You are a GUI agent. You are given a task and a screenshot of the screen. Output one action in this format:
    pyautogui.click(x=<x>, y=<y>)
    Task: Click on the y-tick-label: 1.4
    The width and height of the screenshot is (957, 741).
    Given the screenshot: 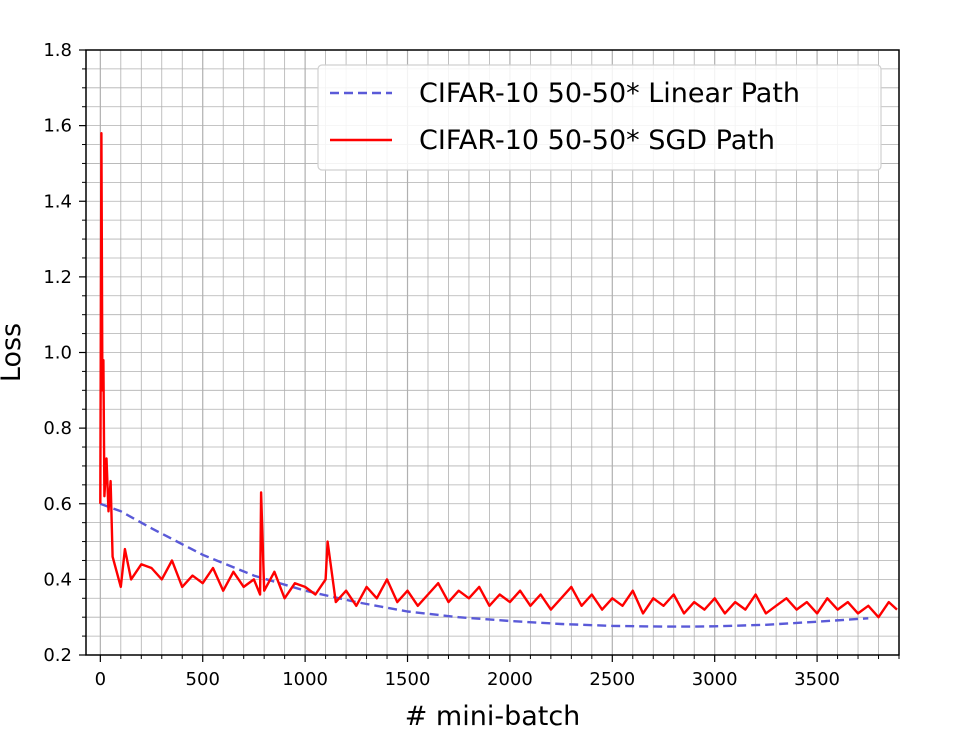 What is the action you would take?
    pyautogui.click(x=57, y=201)
    